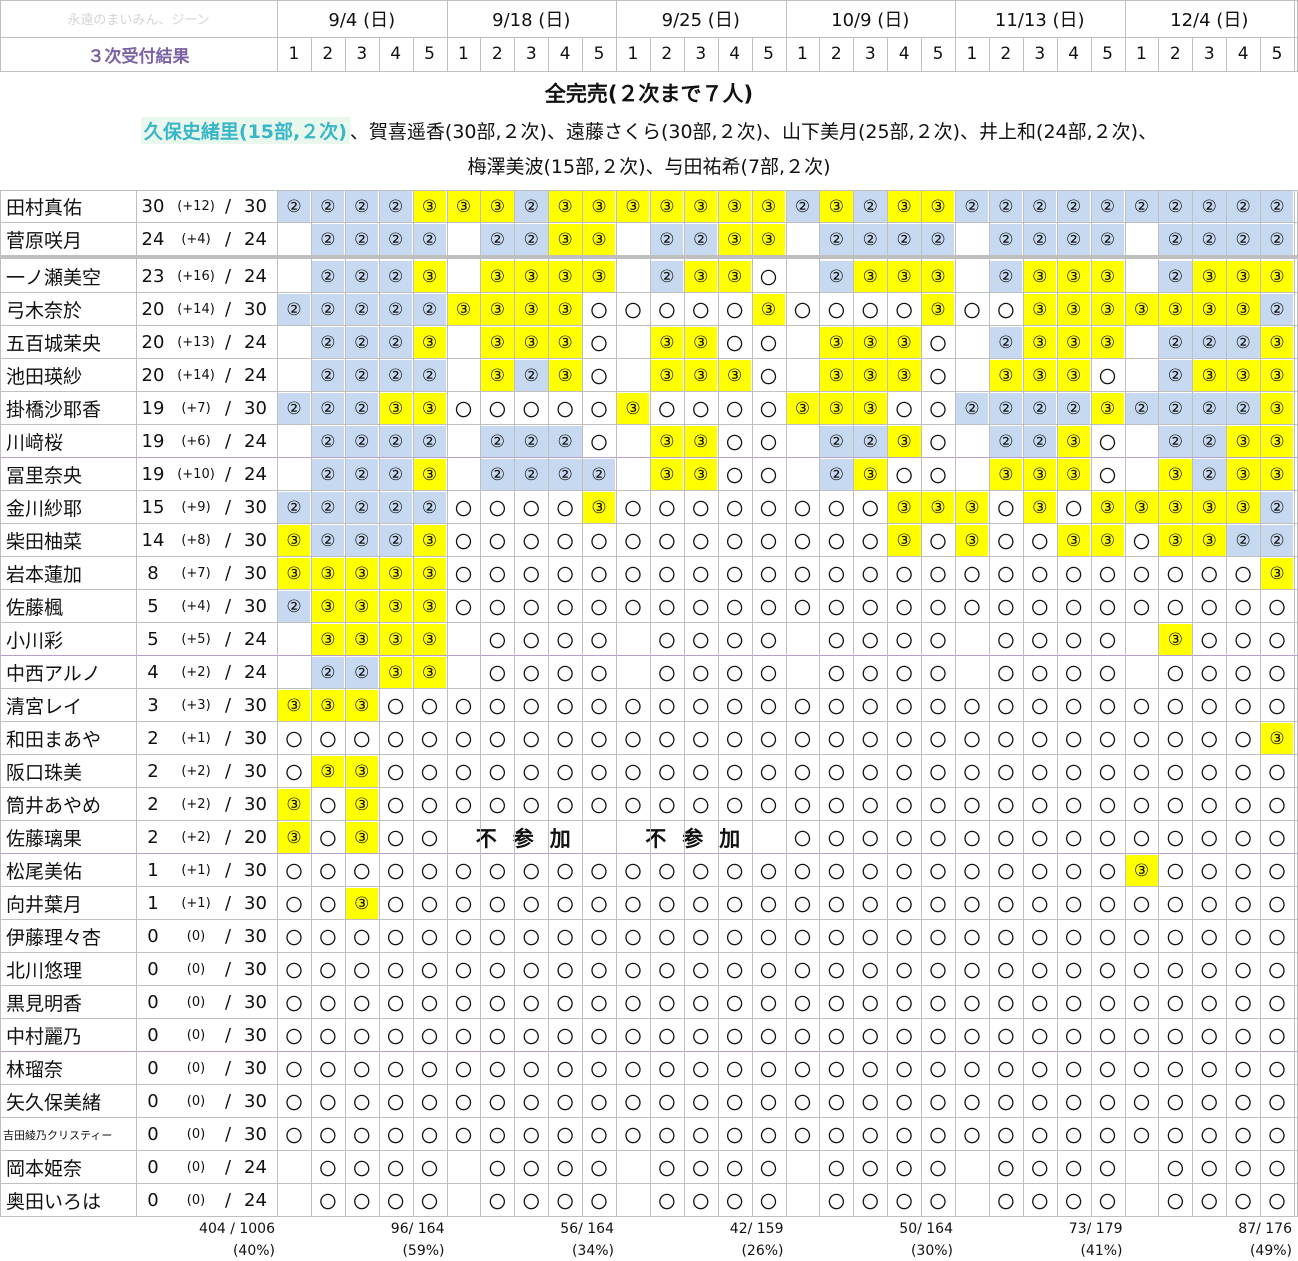 The image size is (1298, 1261). What do you see at coordinates (255, 639) in the screenshot?
I see `slot-total: 24` at bounding box center [255, 639].